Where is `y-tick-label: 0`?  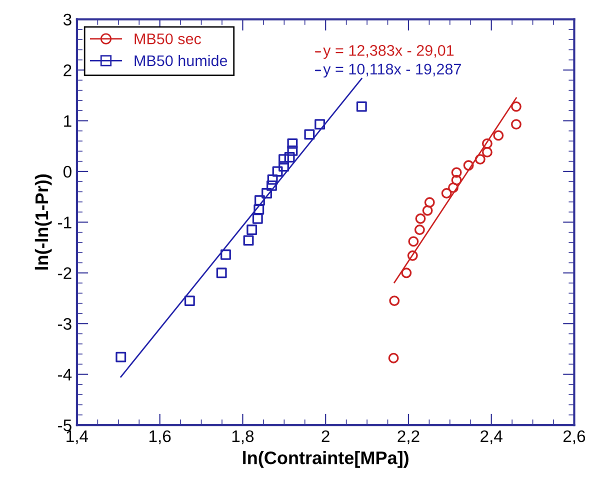
y-tick-label: 0 is located at coordinates (67, 172).